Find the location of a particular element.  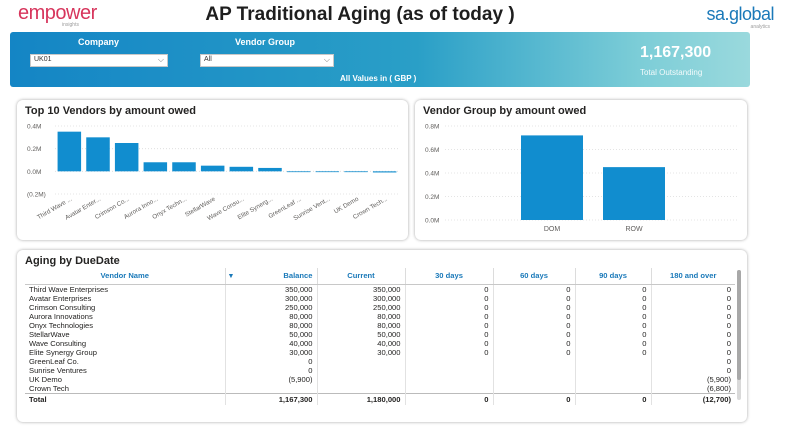

table-row: Wave Consulting 40,000 40,000 0 0 0 0 is located at coordinates (380, 343).